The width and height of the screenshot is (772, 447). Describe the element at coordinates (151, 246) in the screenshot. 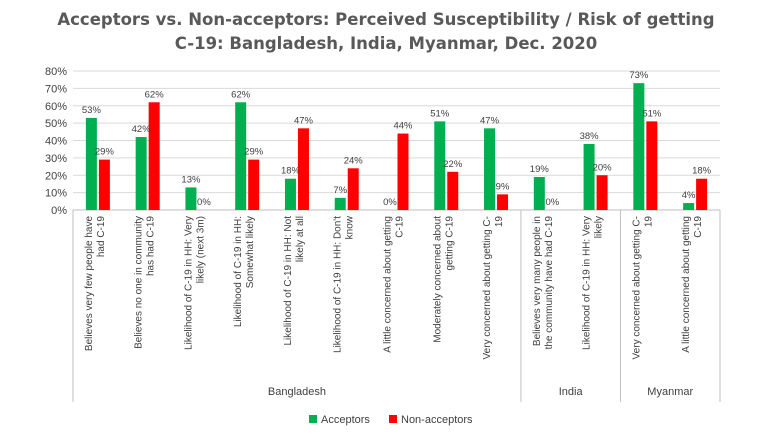

I see `category-label-line: has had C-19` at that location.